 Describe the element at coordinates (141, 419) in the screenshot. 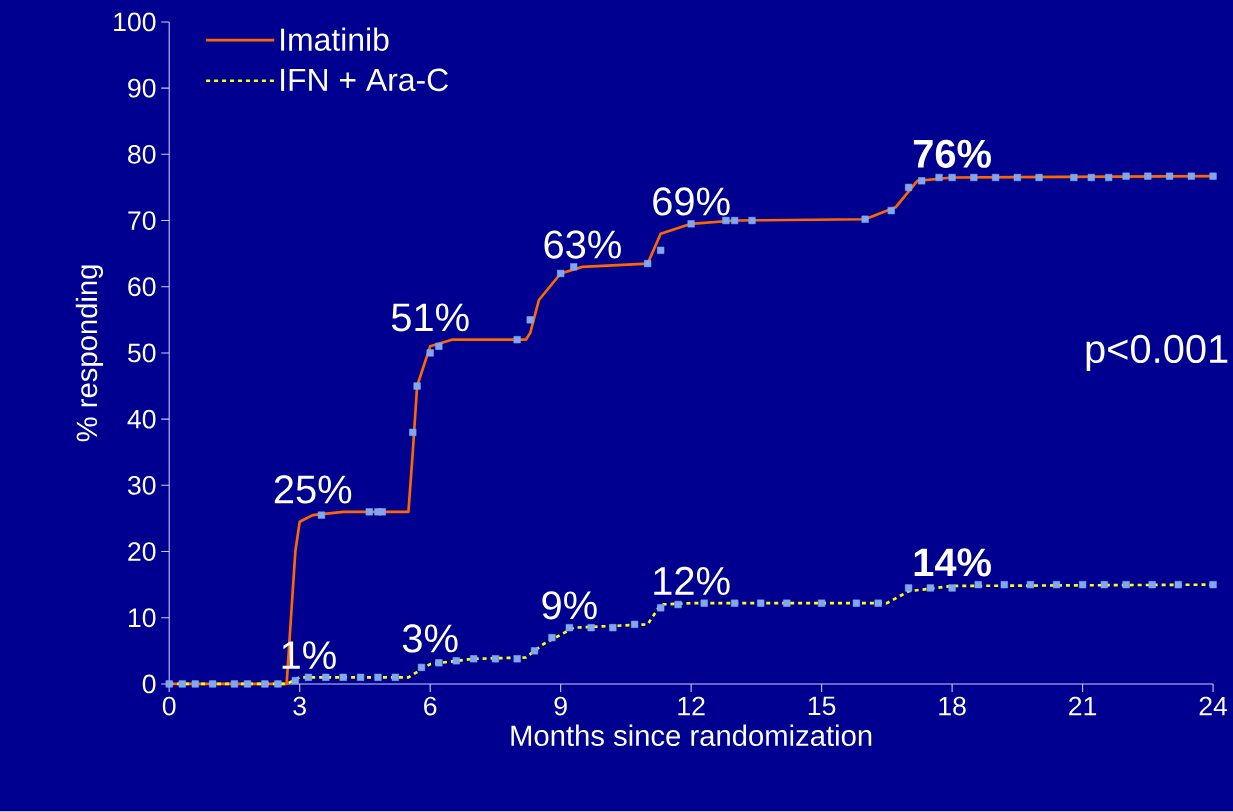

I see `y-tick-label: 40` at that location.